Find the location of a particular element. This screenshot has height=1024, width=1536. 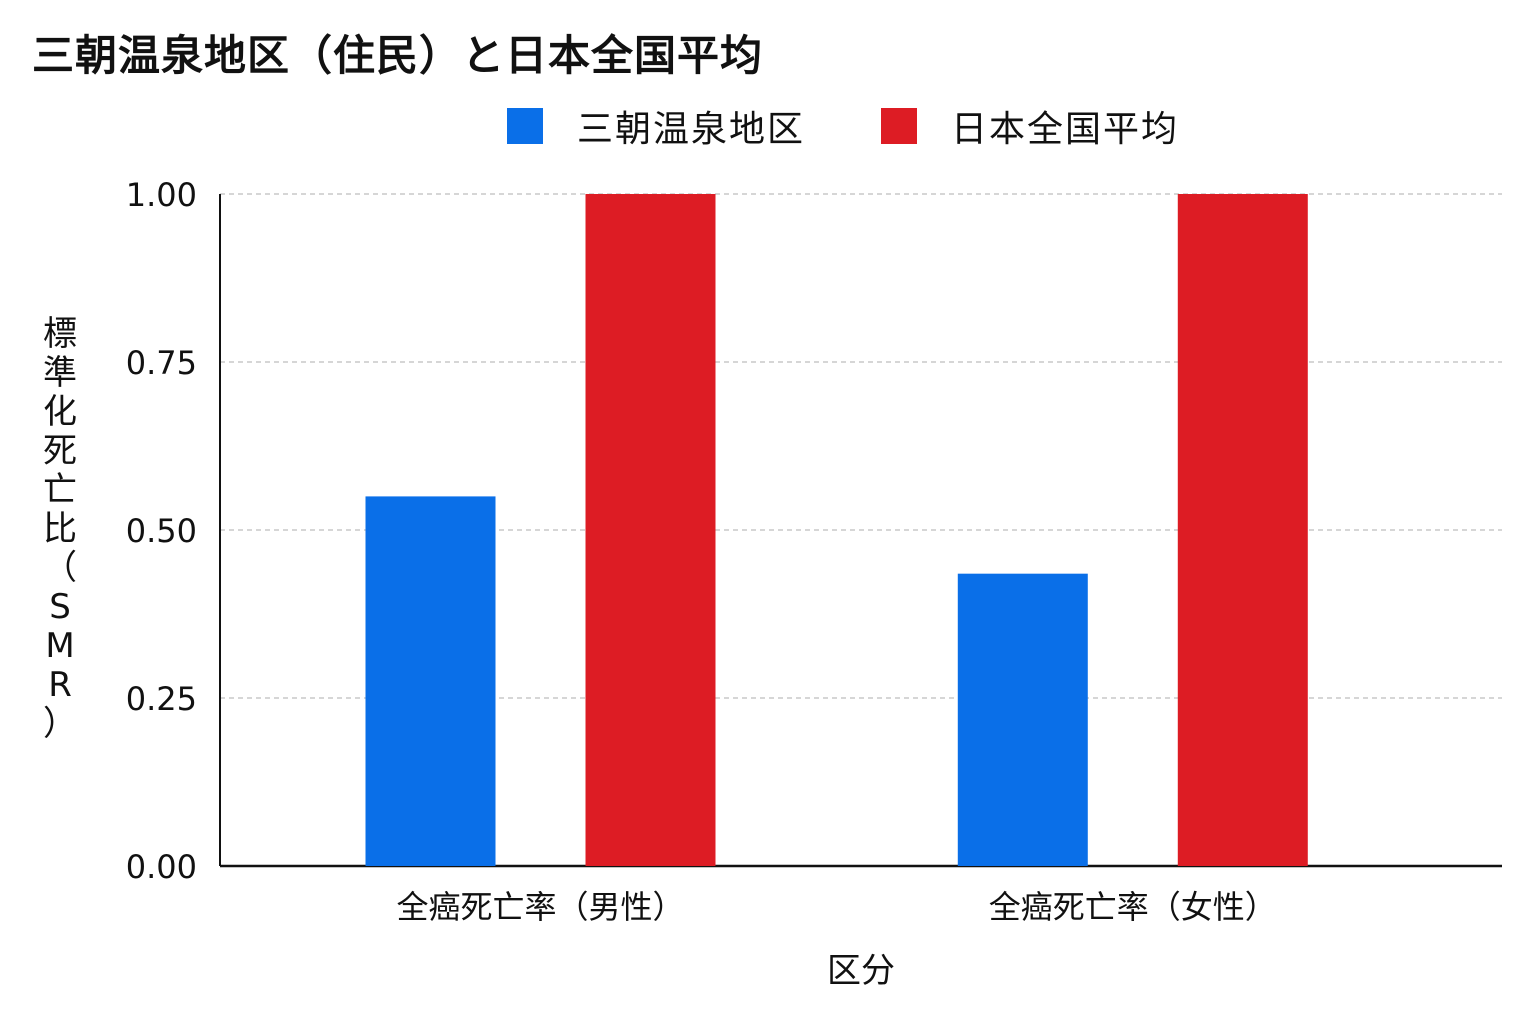

y-axis-label-char: M is located at coordinates (60, 646).